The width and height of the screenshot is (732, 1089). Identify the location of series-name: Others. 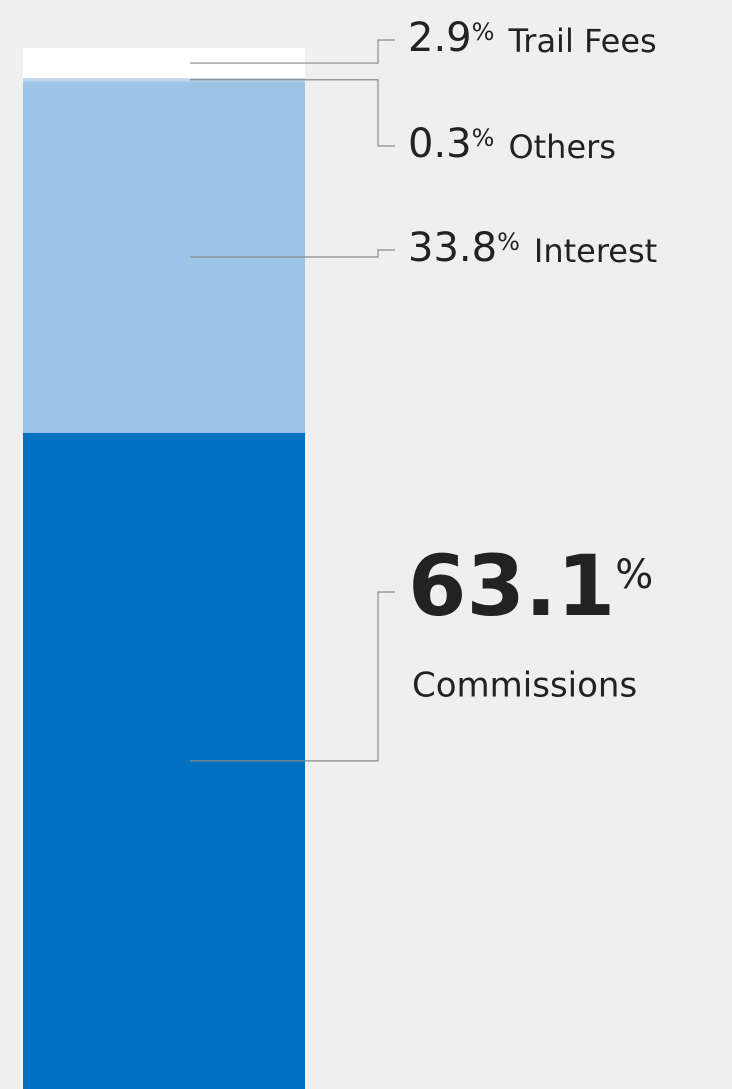
(562, 147).